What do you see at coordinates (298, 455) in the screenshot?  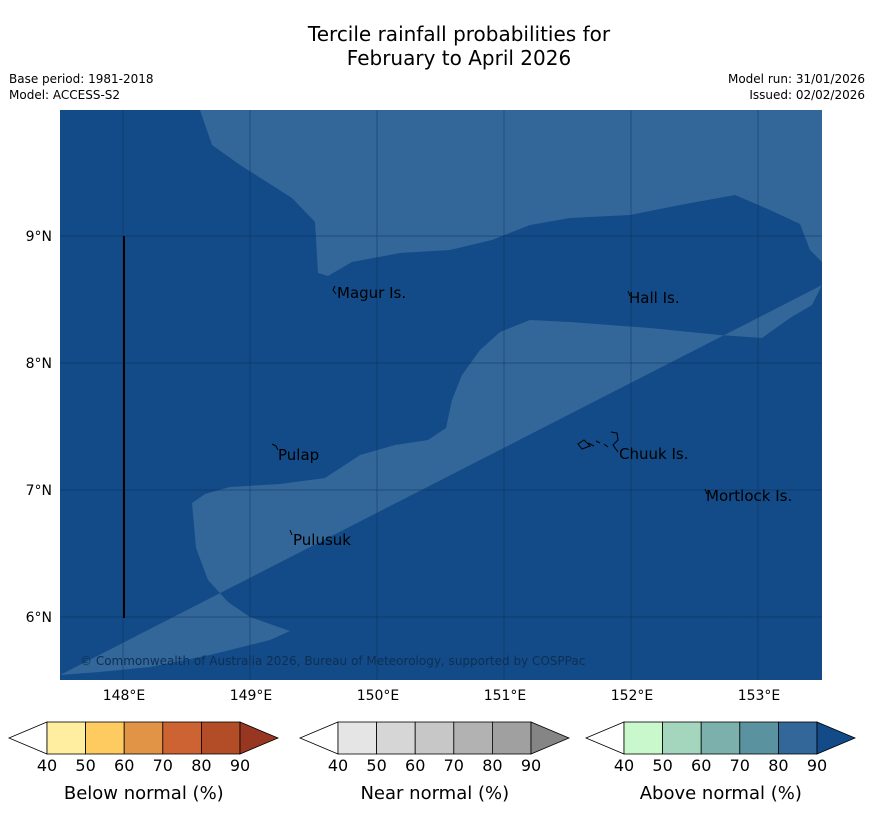 I see `place-label-pulap: Pulap` at bounding box center [298, 455].